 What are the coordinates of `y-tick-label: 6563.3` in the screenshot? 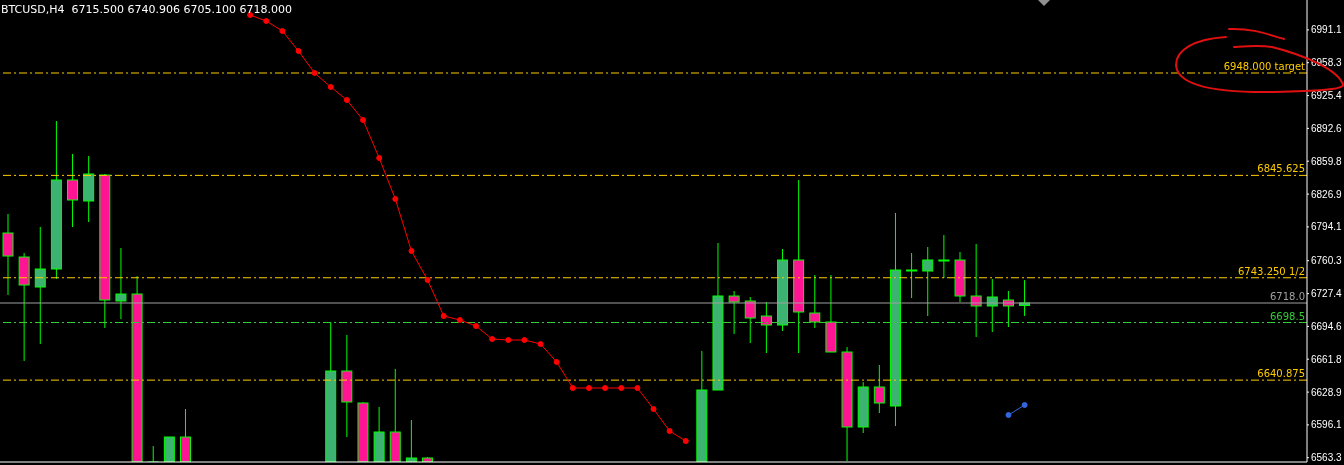 It's located at (1327, 458).